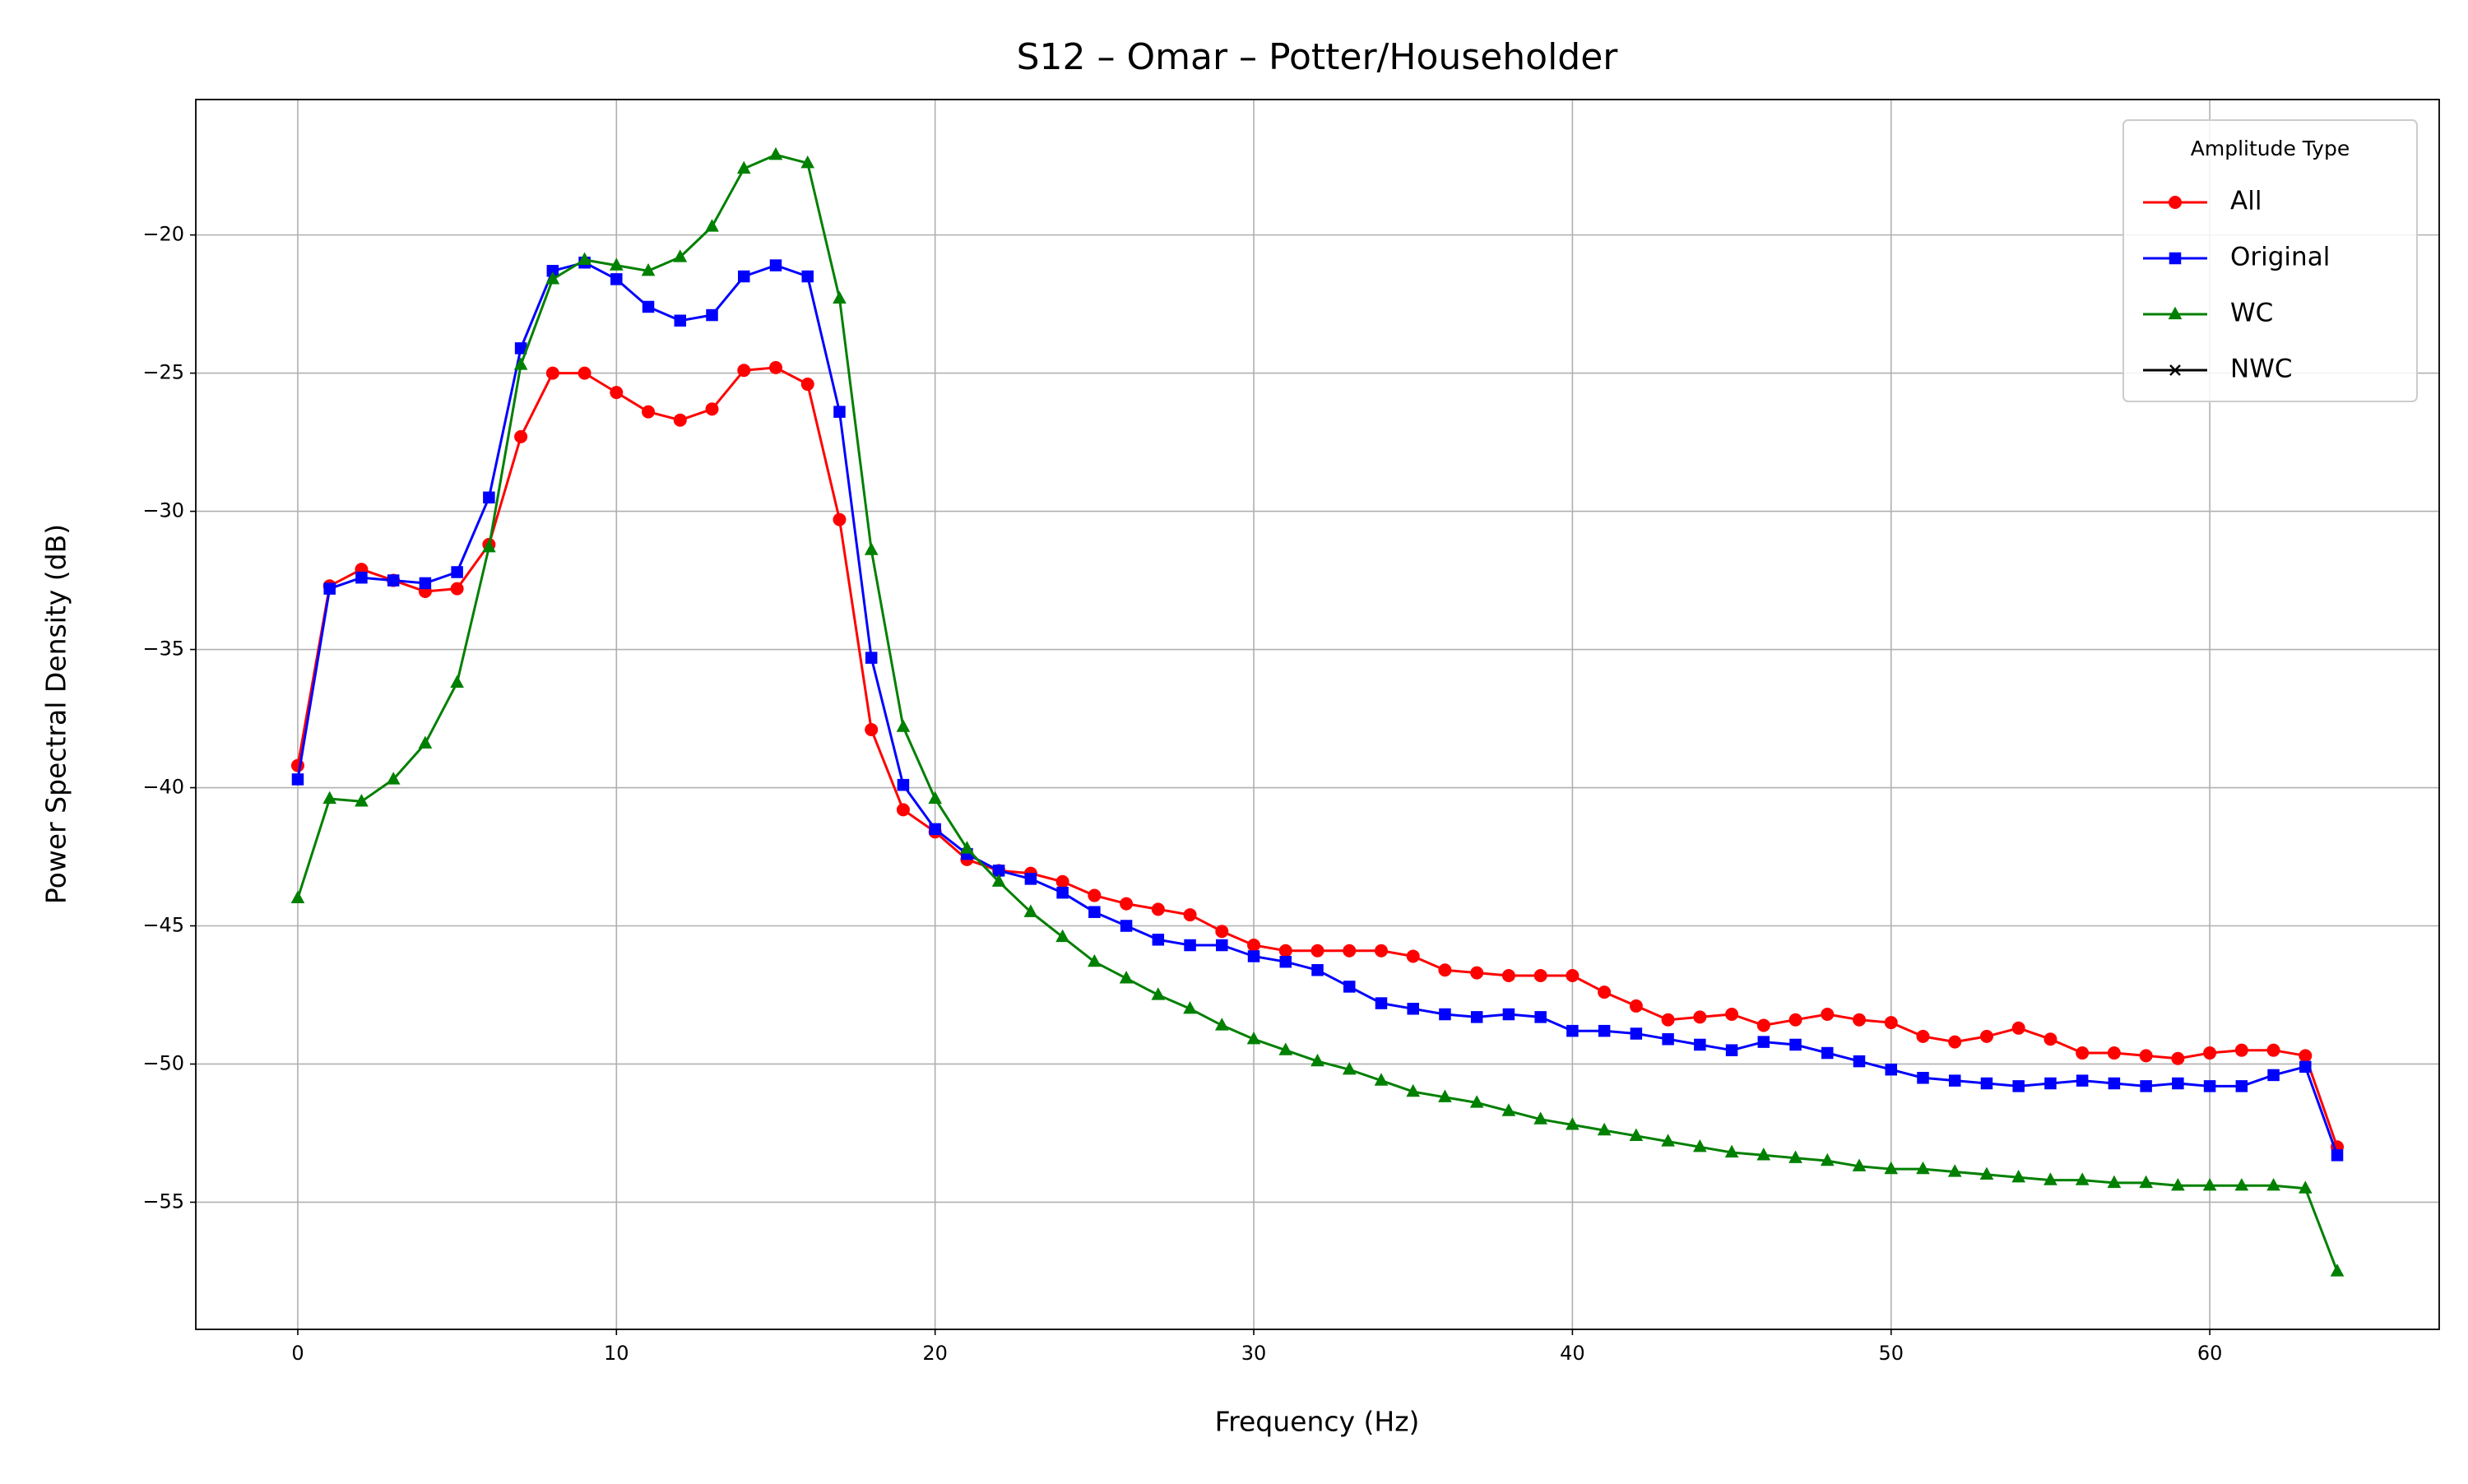 Image resolution: width=2468 pixels, height=1484 pixels. What do you see at coordinates (616, 1353) in the screenshot?
I see `x-tick-label: 10` at bounding box center [616, 1353].